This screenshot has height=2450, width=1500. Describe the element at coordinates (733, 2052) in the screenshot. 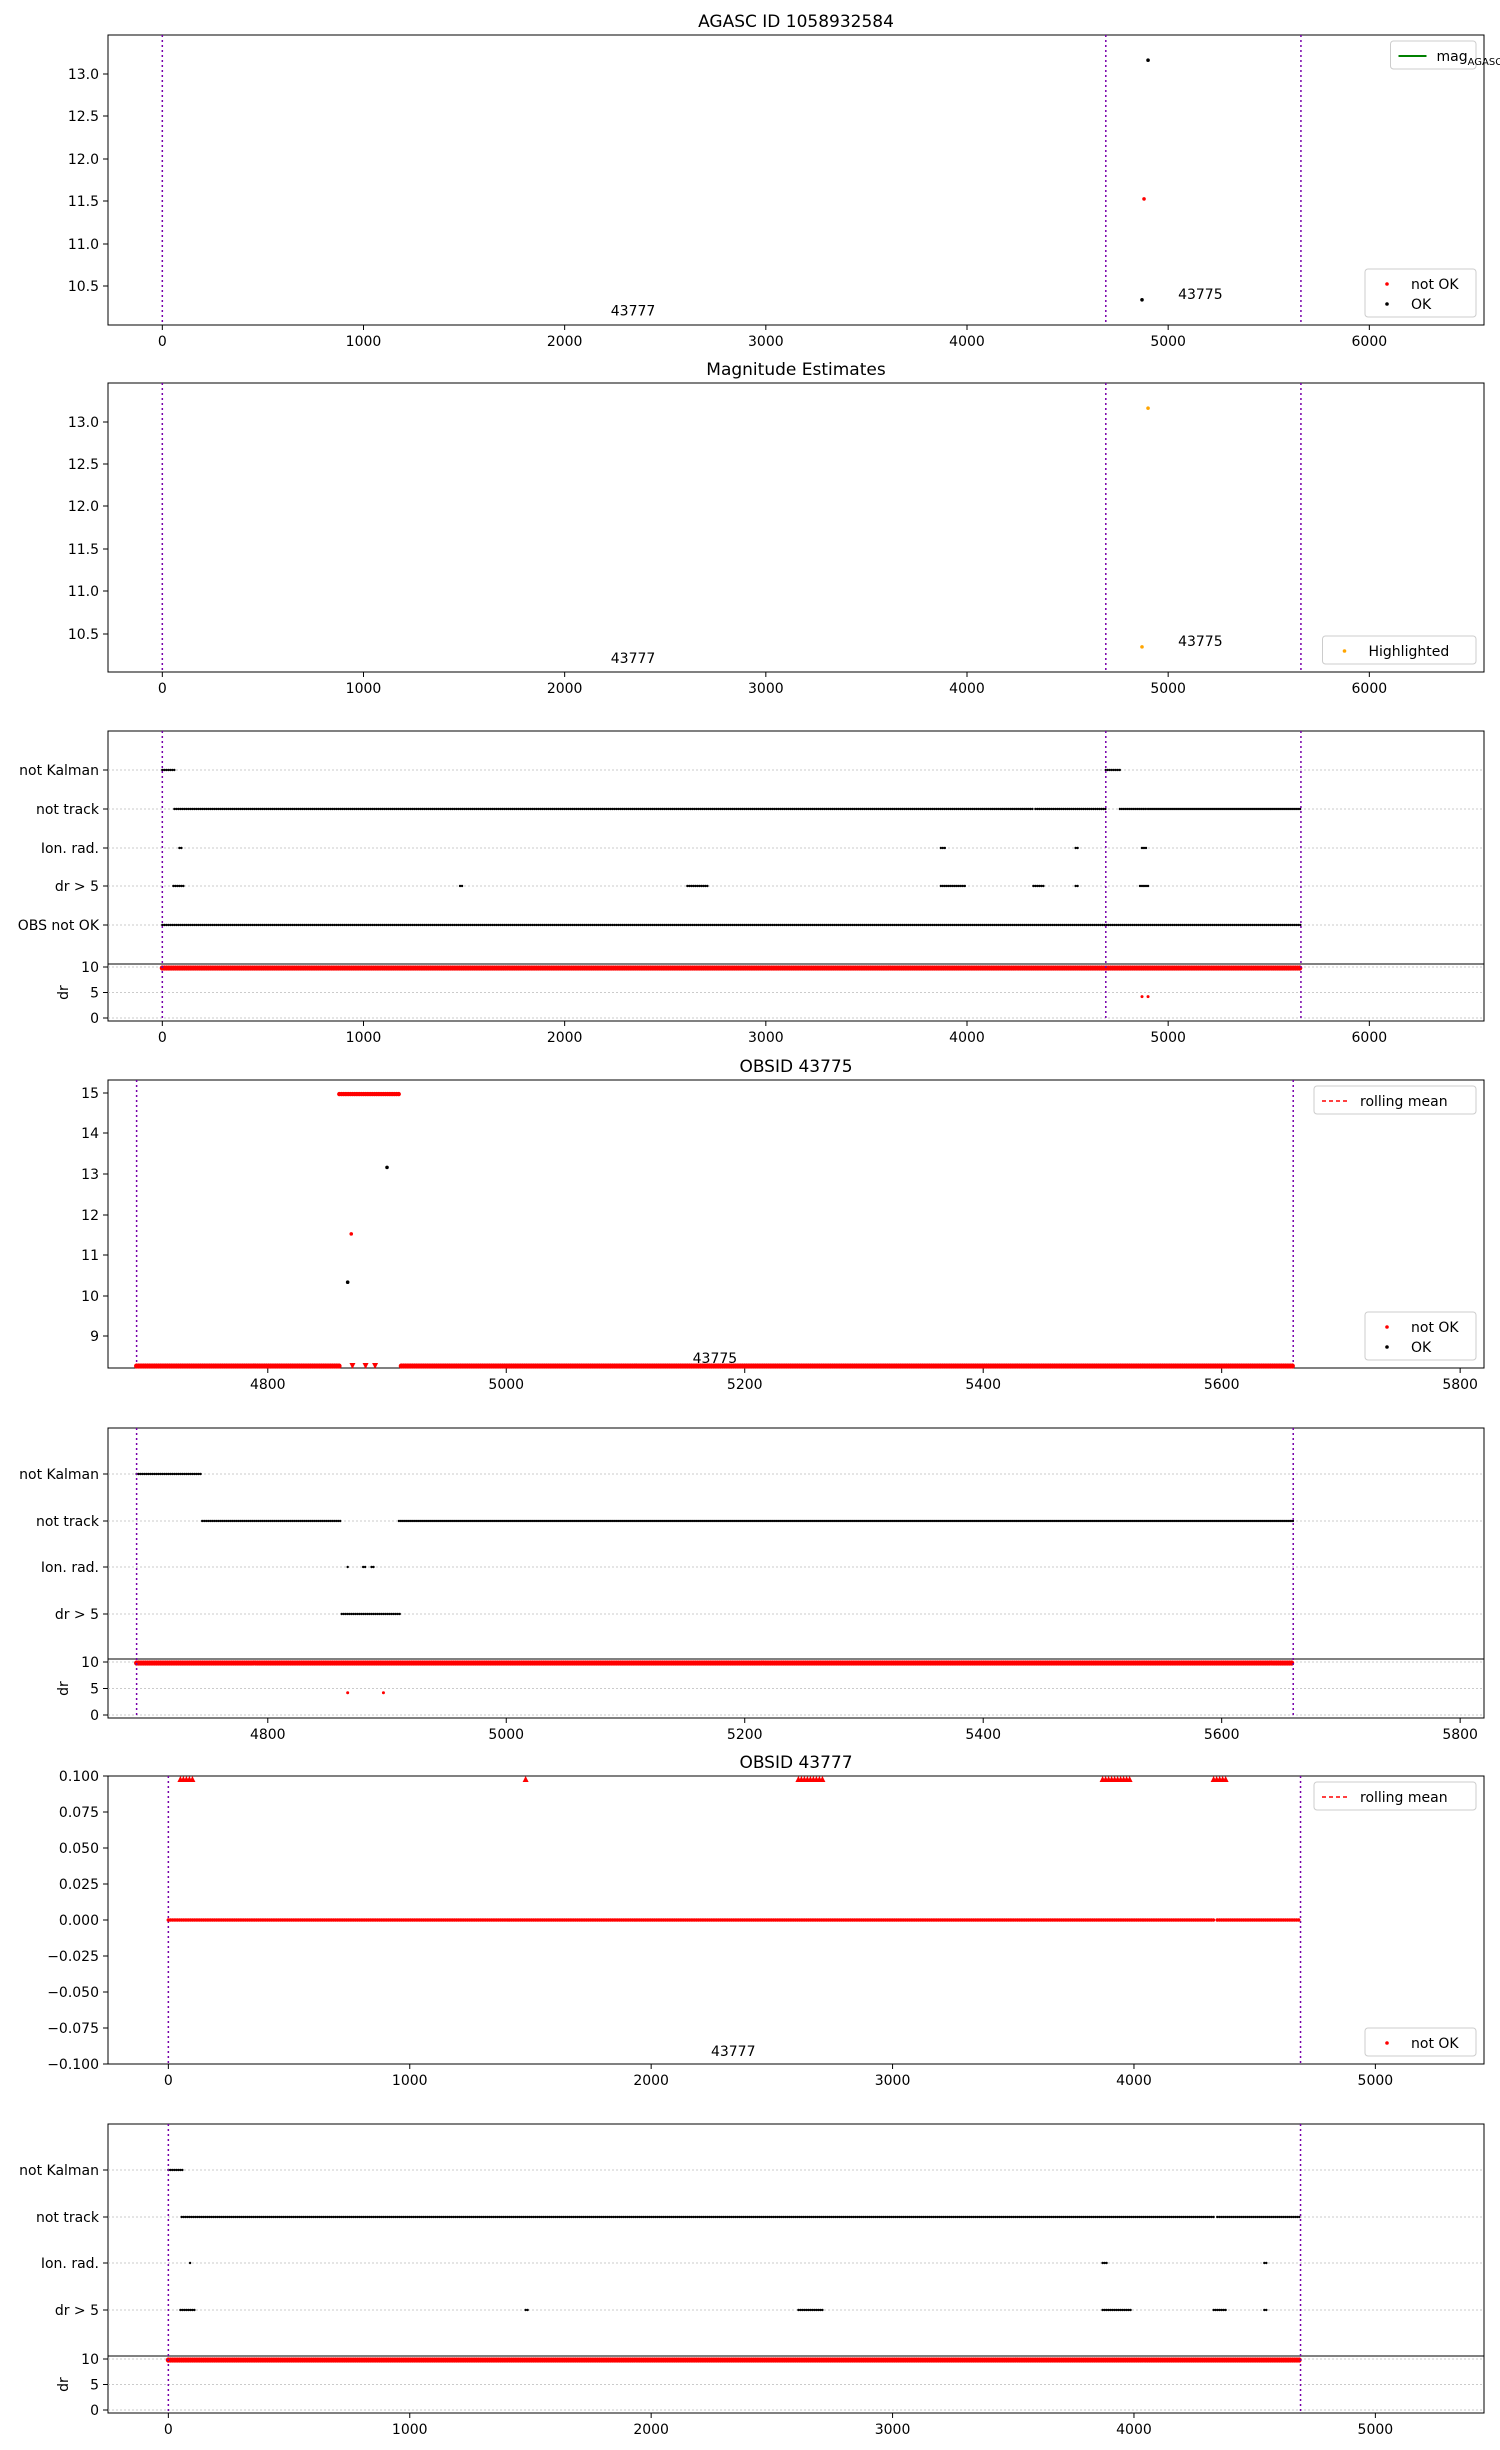

I see `obsid-annotation: 43777` at that location.